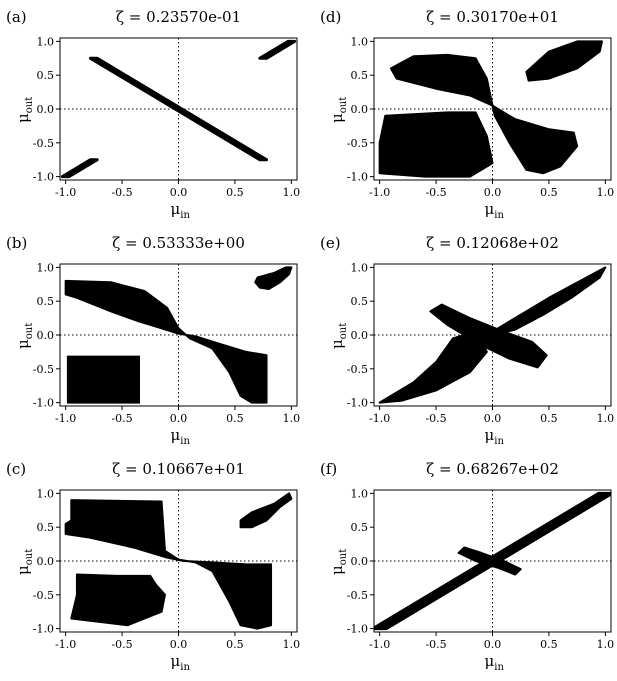 This screenshot has height=681, width=617. What do you see at coordinates (330, 243) in the screenshot?
I see `panel-label: (e)` at bounding box center [330, 243].